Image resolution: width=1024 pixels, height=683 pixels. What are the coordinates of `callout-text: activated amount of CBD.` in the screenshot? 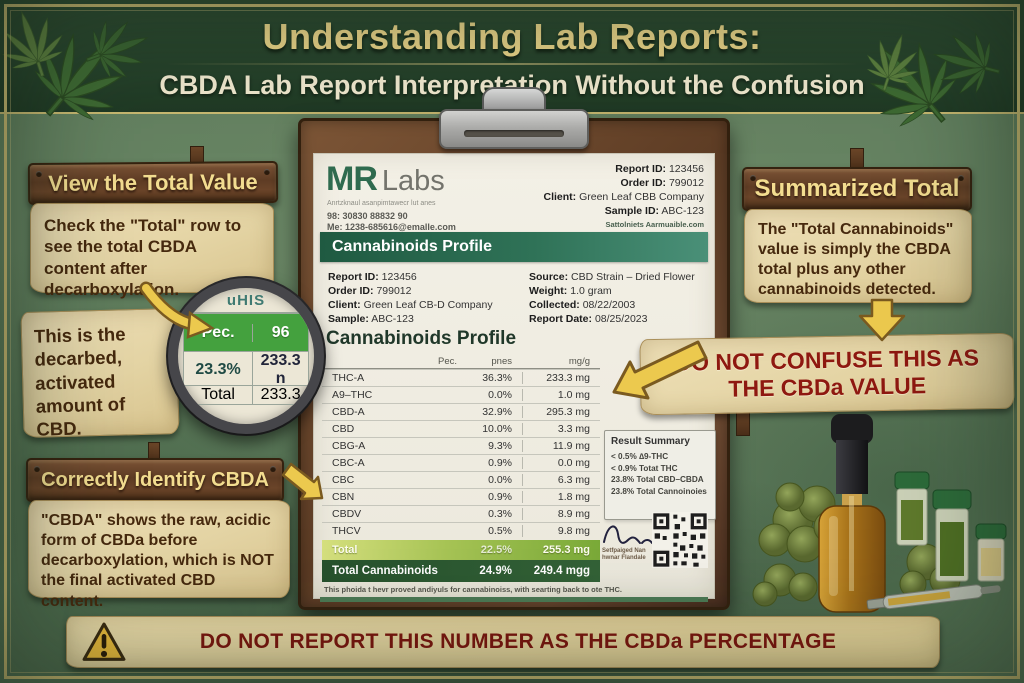 It's located at (80, 405).